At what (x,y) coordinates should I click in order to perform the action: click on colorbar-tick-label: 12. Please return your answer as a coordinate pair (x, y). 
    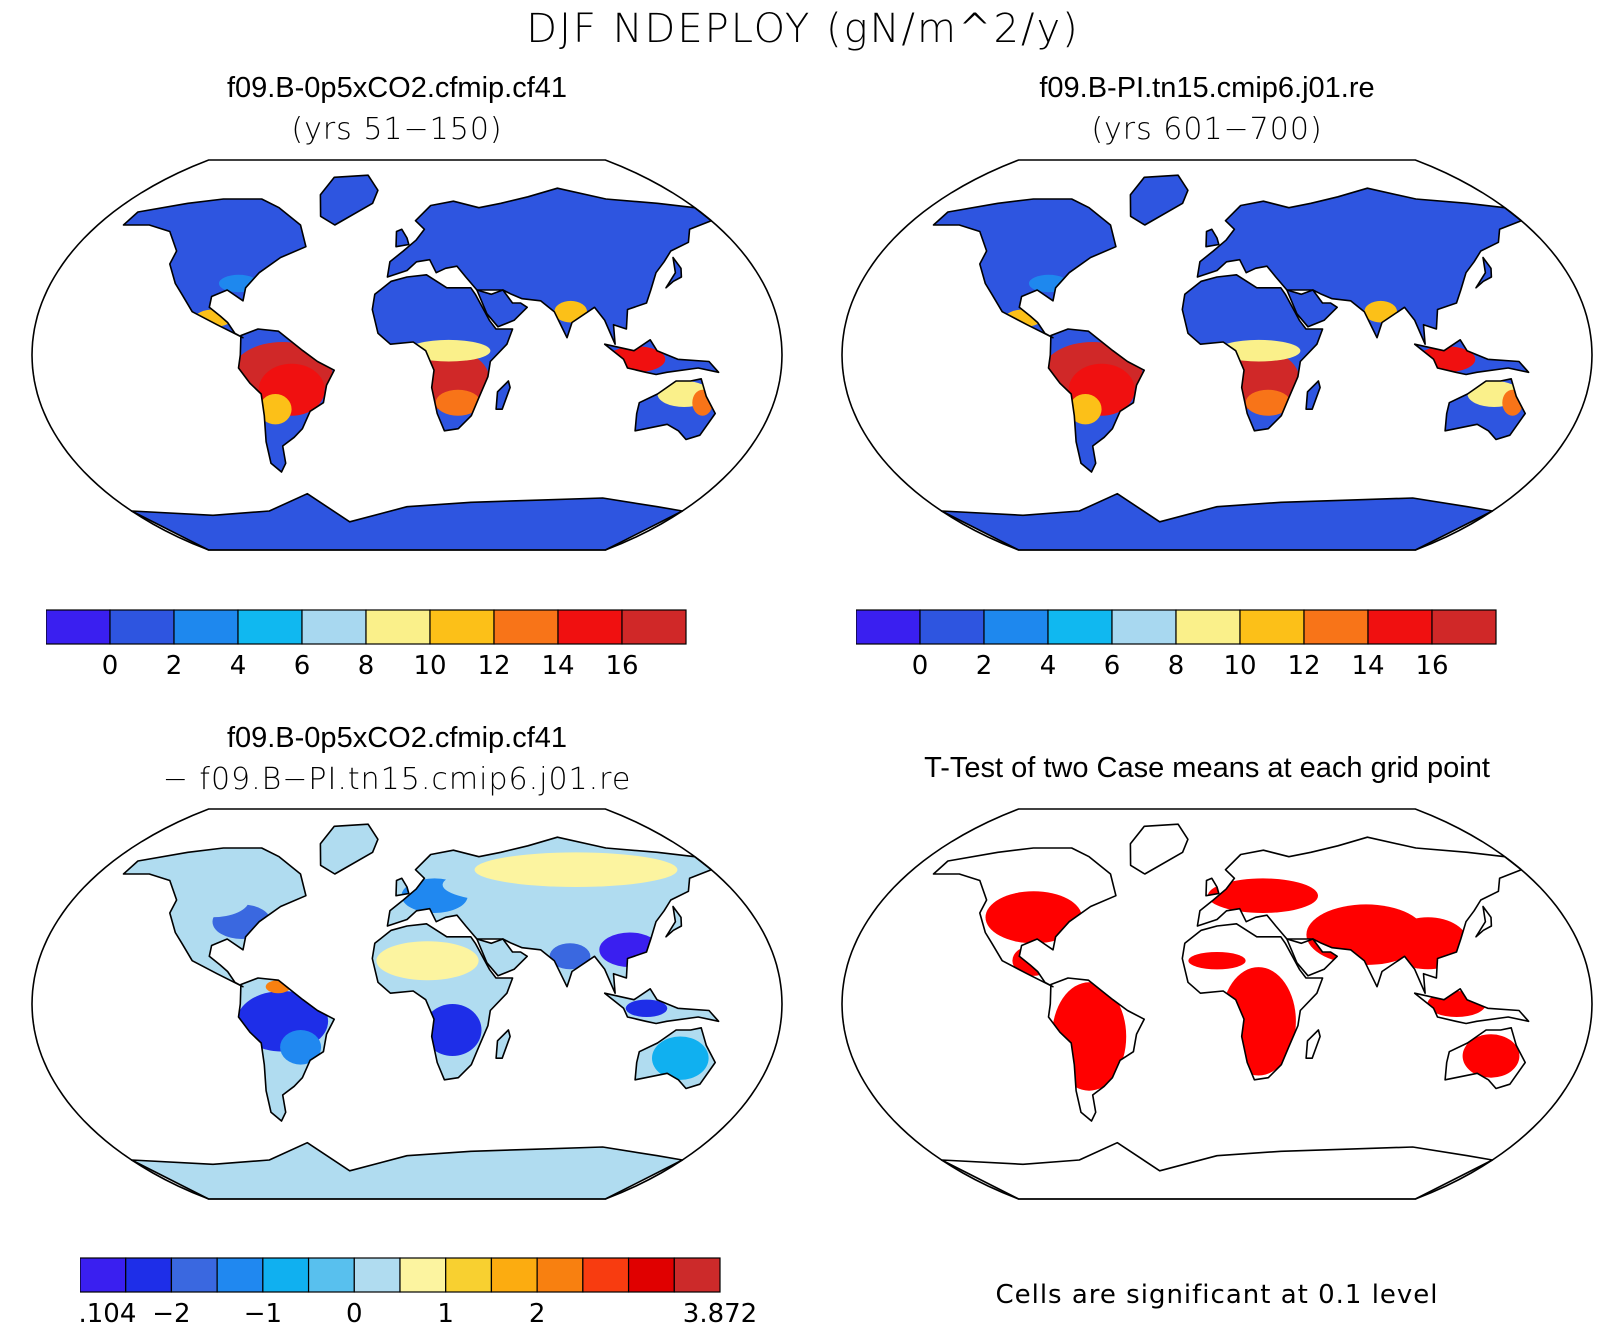
    Looking at the image, I should click on (1303, 666).